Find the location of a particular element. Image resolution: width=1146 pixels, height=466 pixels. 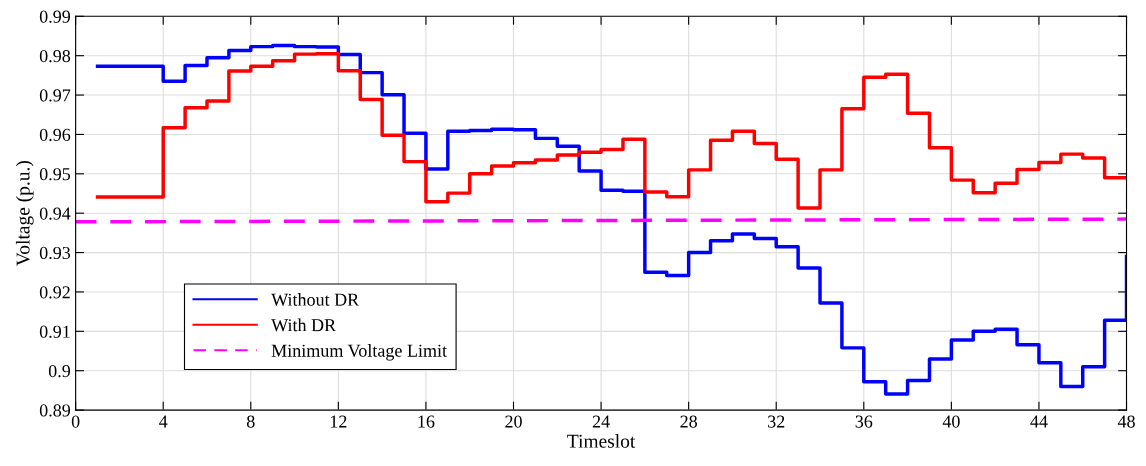

y-tick-label: 0.95 is located at coordinates (55, 174).